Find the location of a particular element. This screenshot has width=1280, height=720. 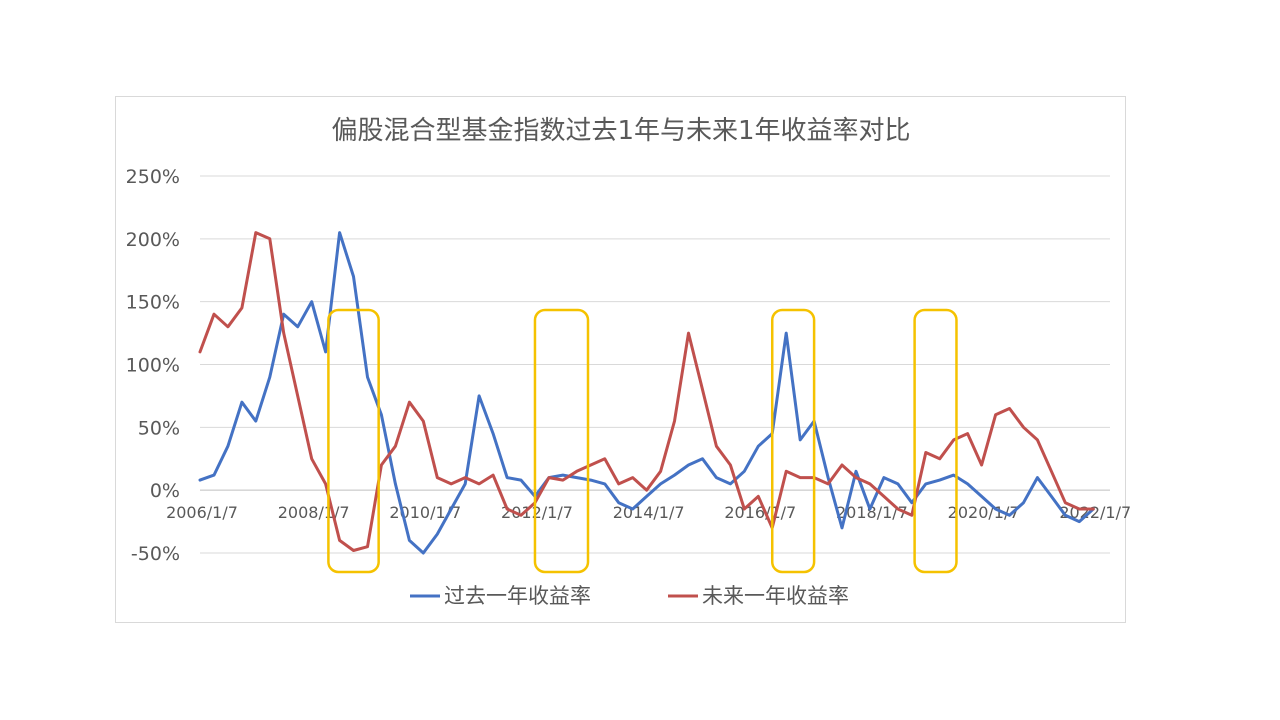

y-axis-tick-labels: 250% 200% 150% 100% 50% 0% -50% is located at coordinates (153, 365).